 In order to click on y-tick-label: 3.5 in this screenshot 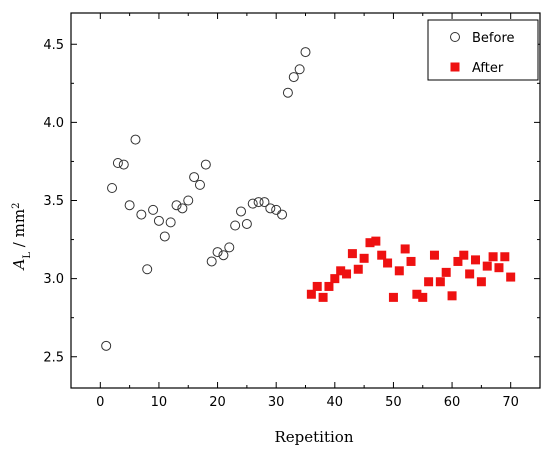, I will do `click(53, 201)`.